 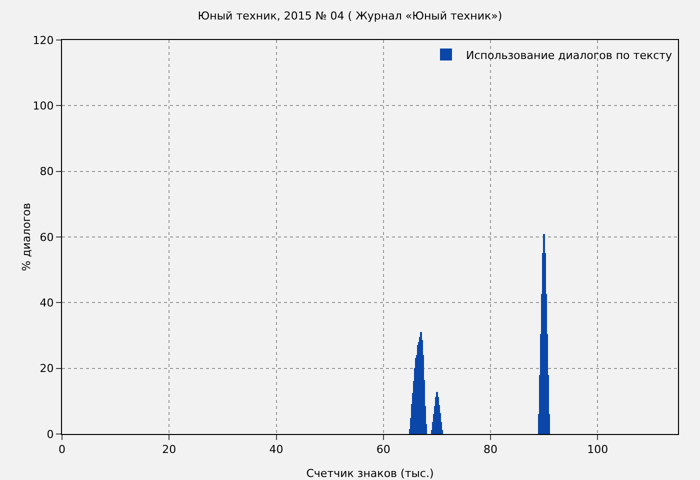 I want to click on x-axis-title: Счетчик знаков (тыс.), so click(x=370, y=473).